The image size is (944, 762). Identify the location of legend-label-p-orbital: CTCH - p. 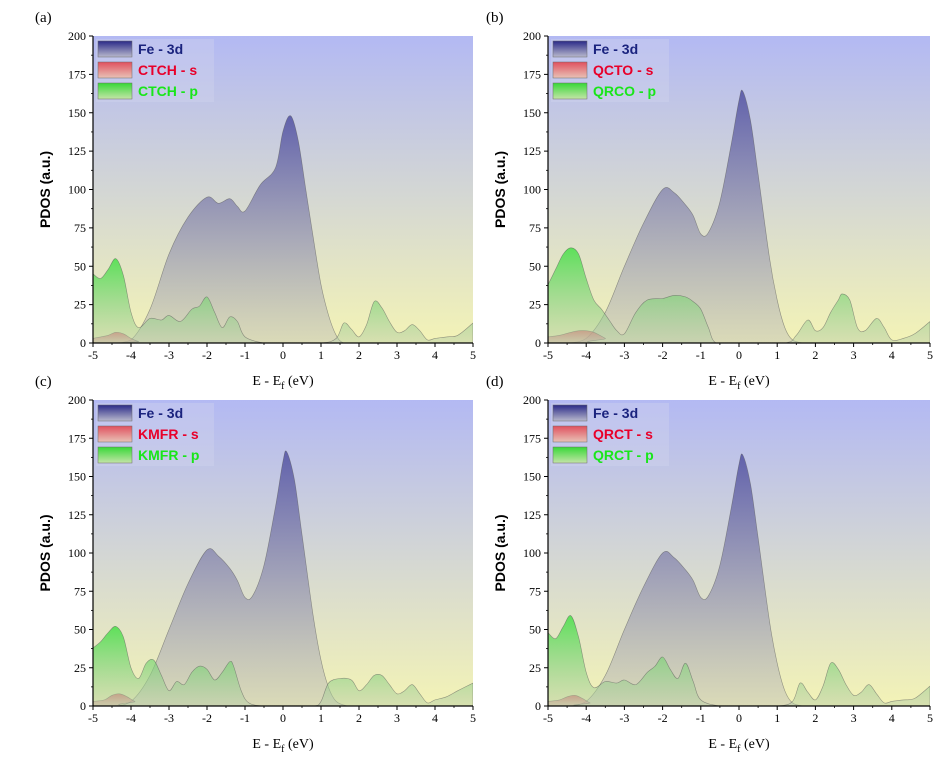
(168, 91).